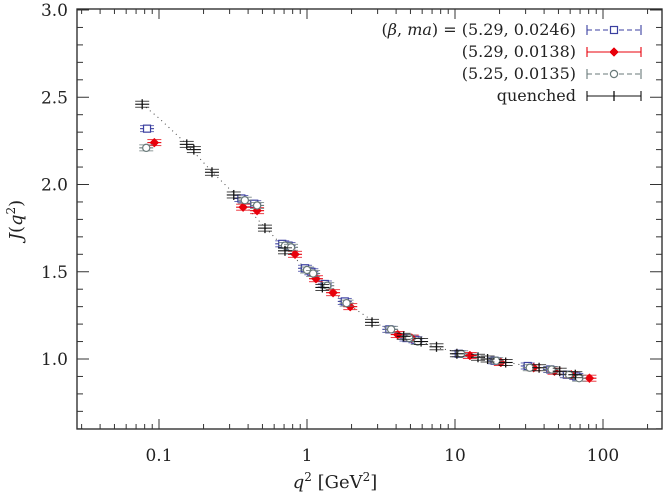 This screenshot has height=498, width=664. Describe the element at coordinates (536, 95) in the screenshot. I see `legend-label: quenched` at that location.